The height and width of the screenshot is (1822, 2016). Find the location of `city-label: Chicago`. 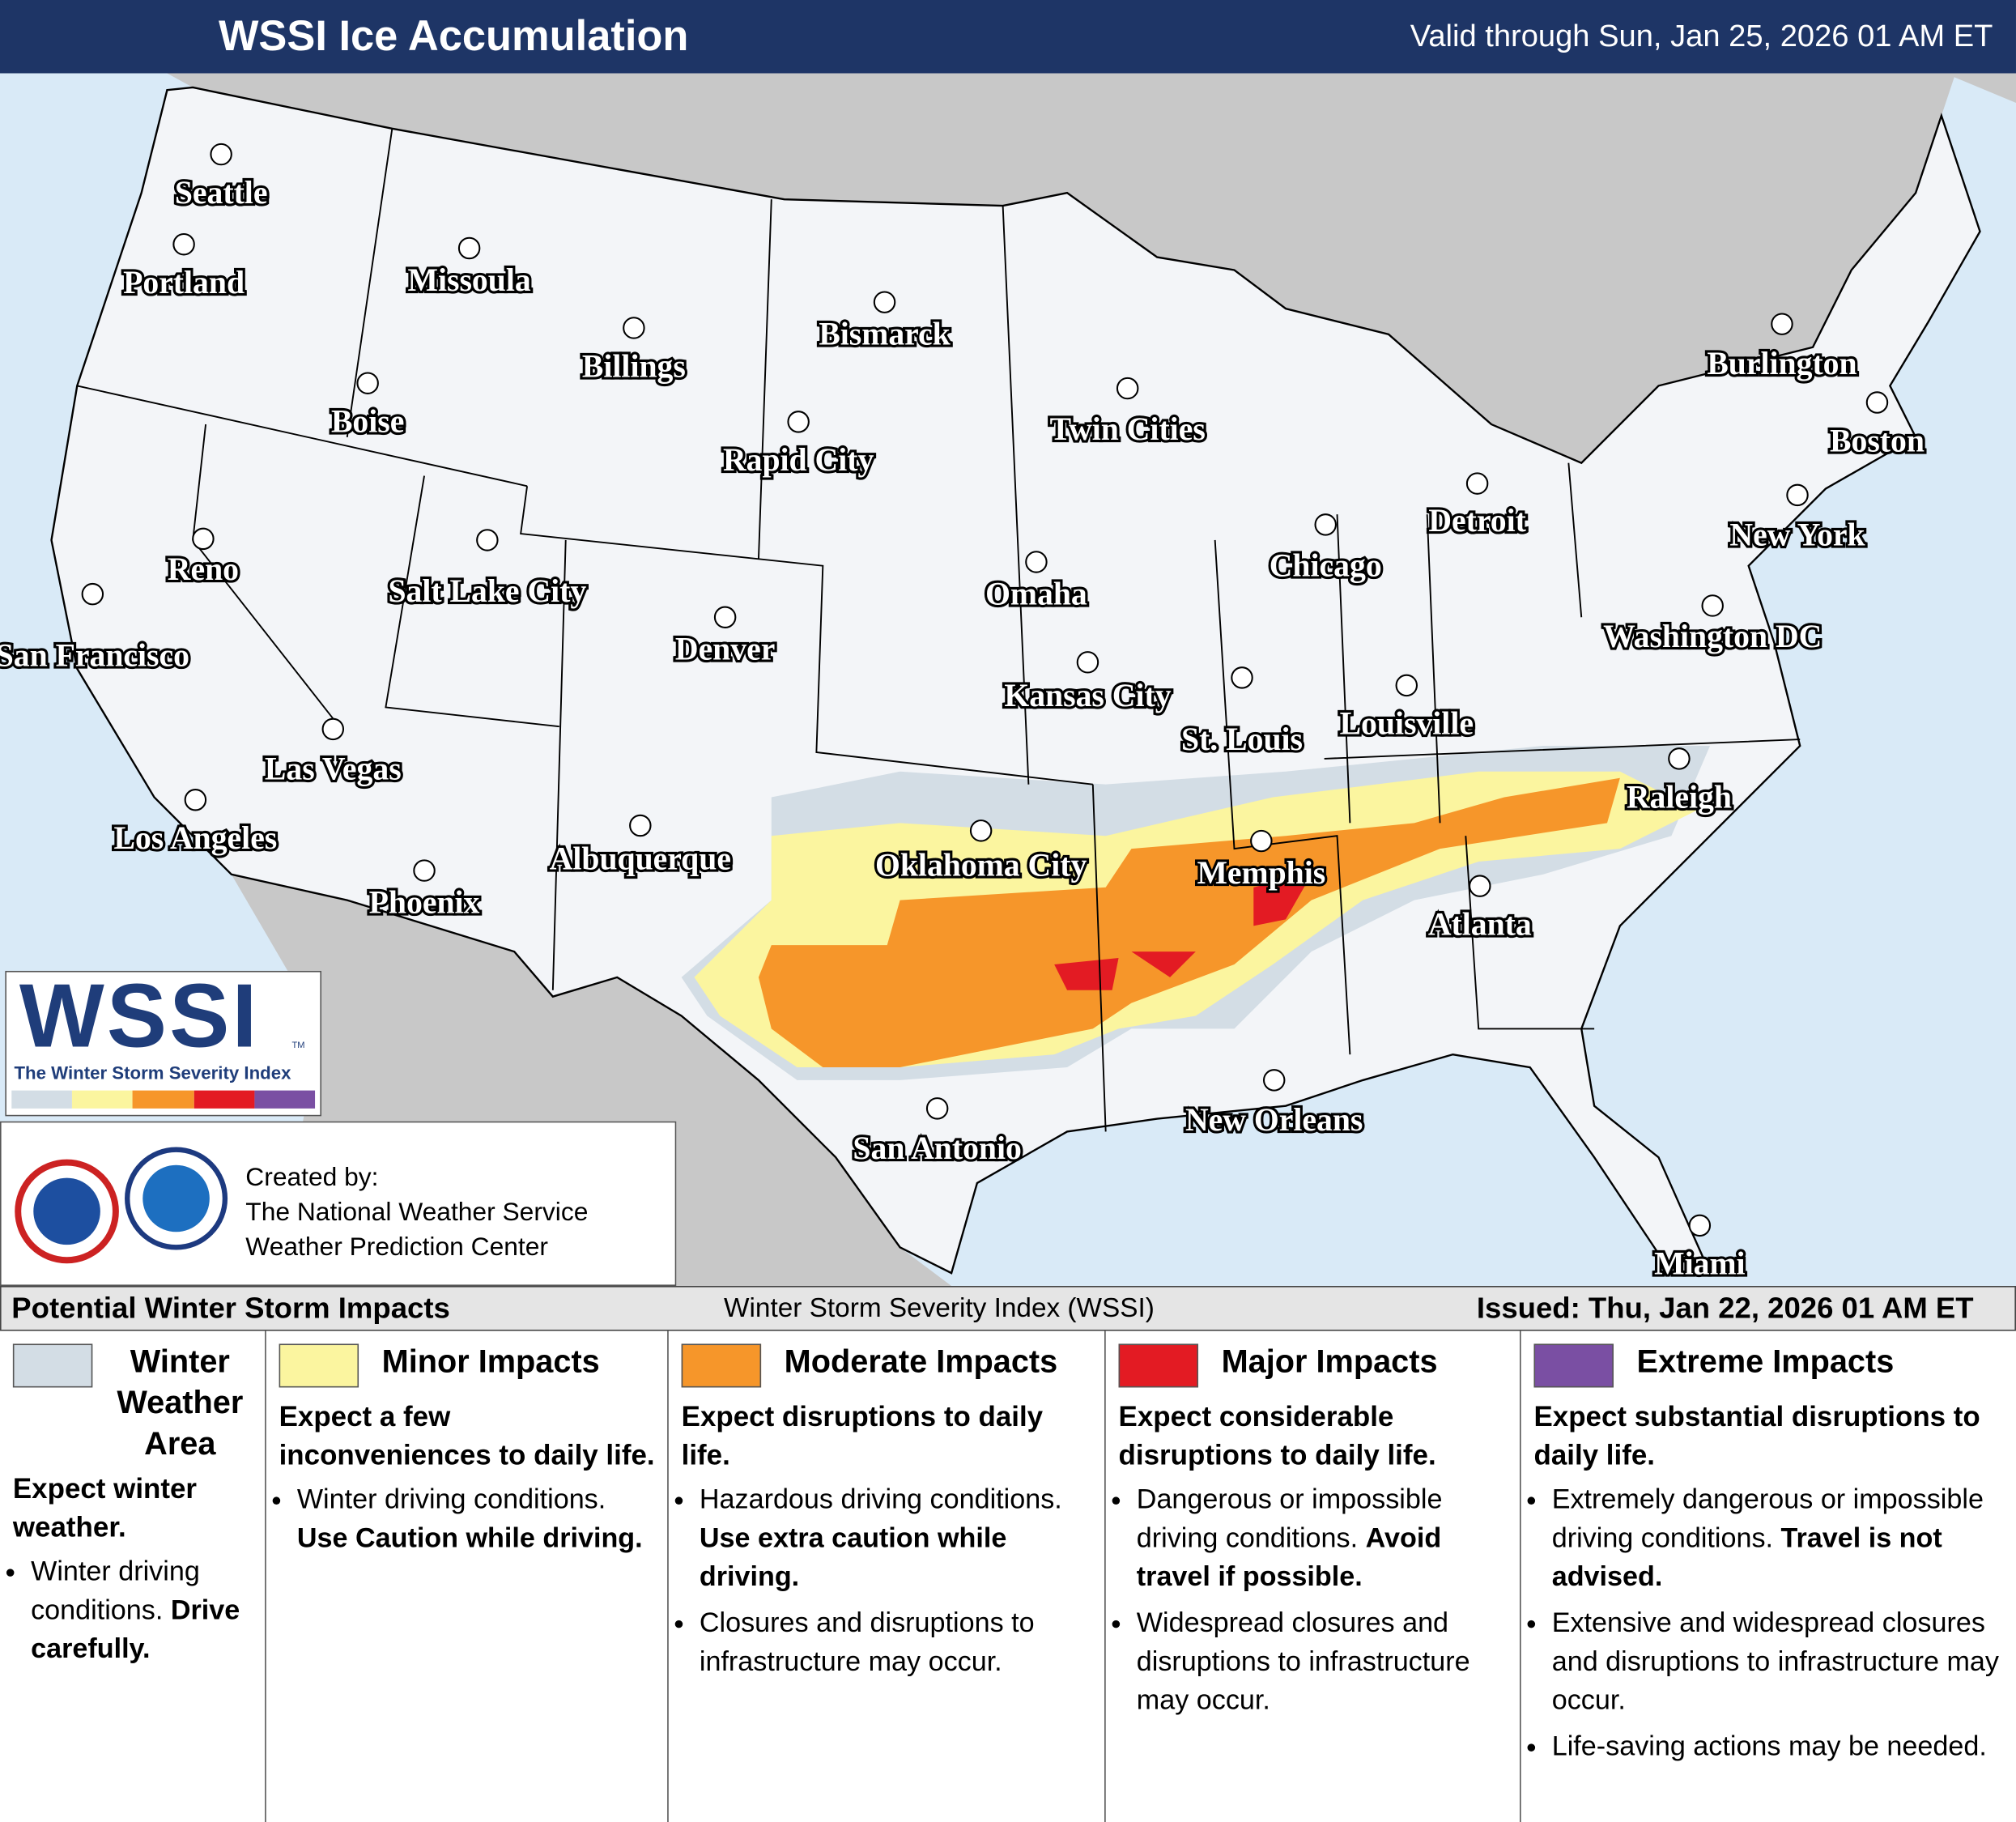

city-label: Chicago is located at coordinates (1326, 565).